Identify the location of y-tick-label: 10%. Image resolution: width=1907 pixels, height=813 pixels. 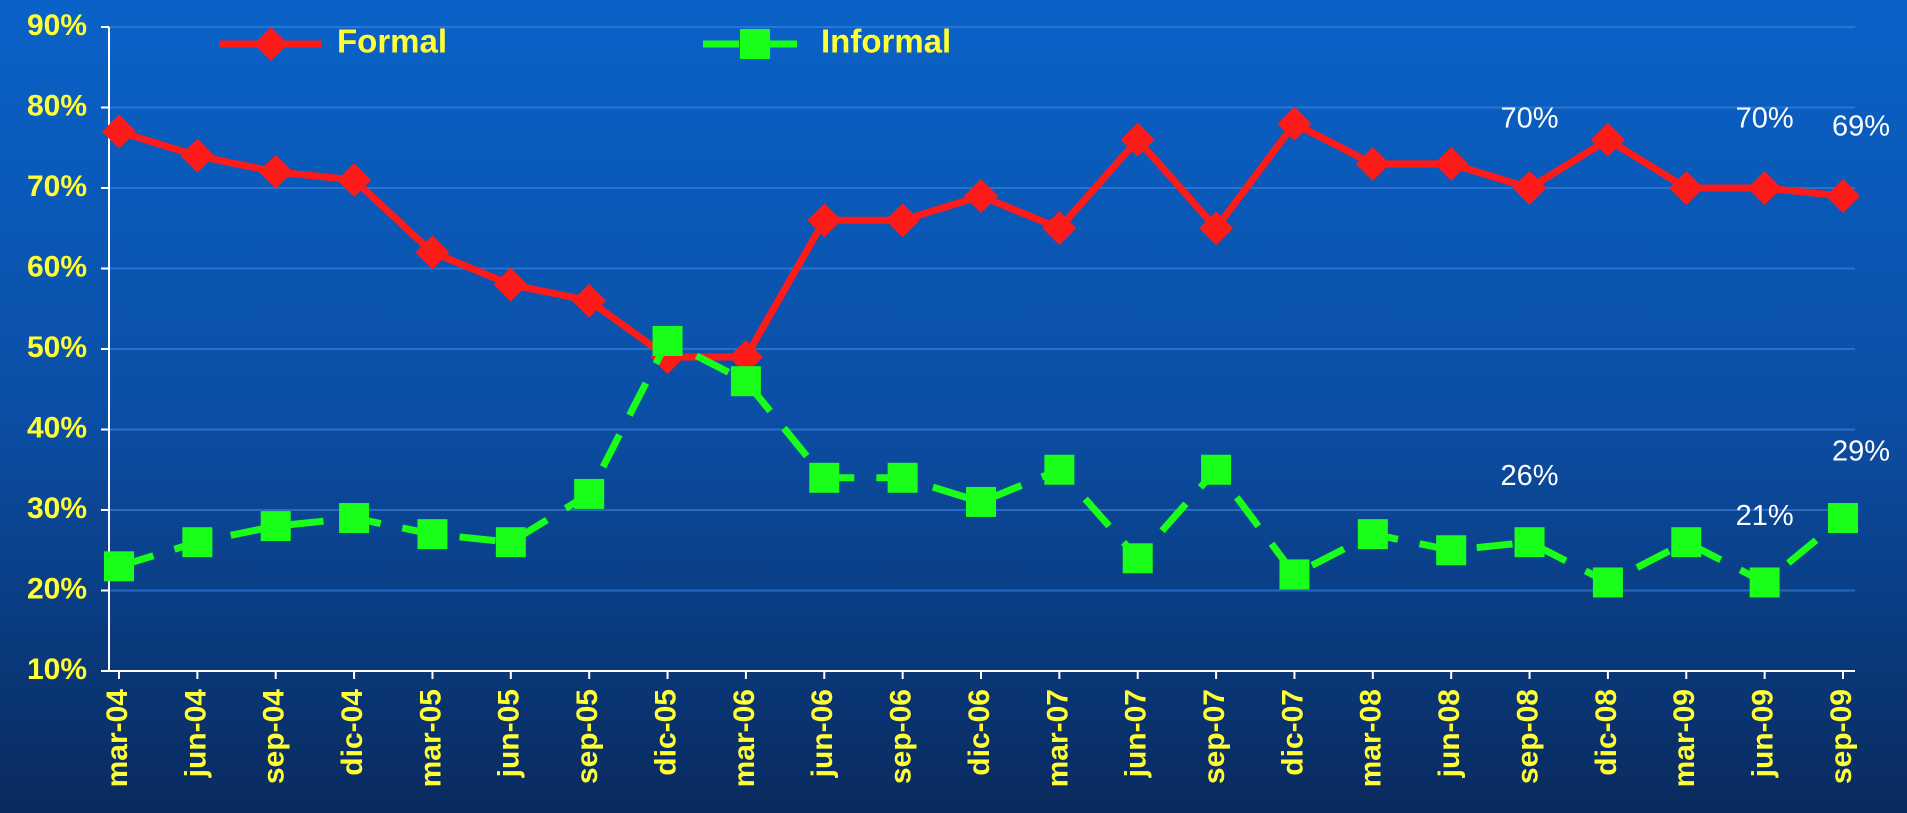
(57, 669).